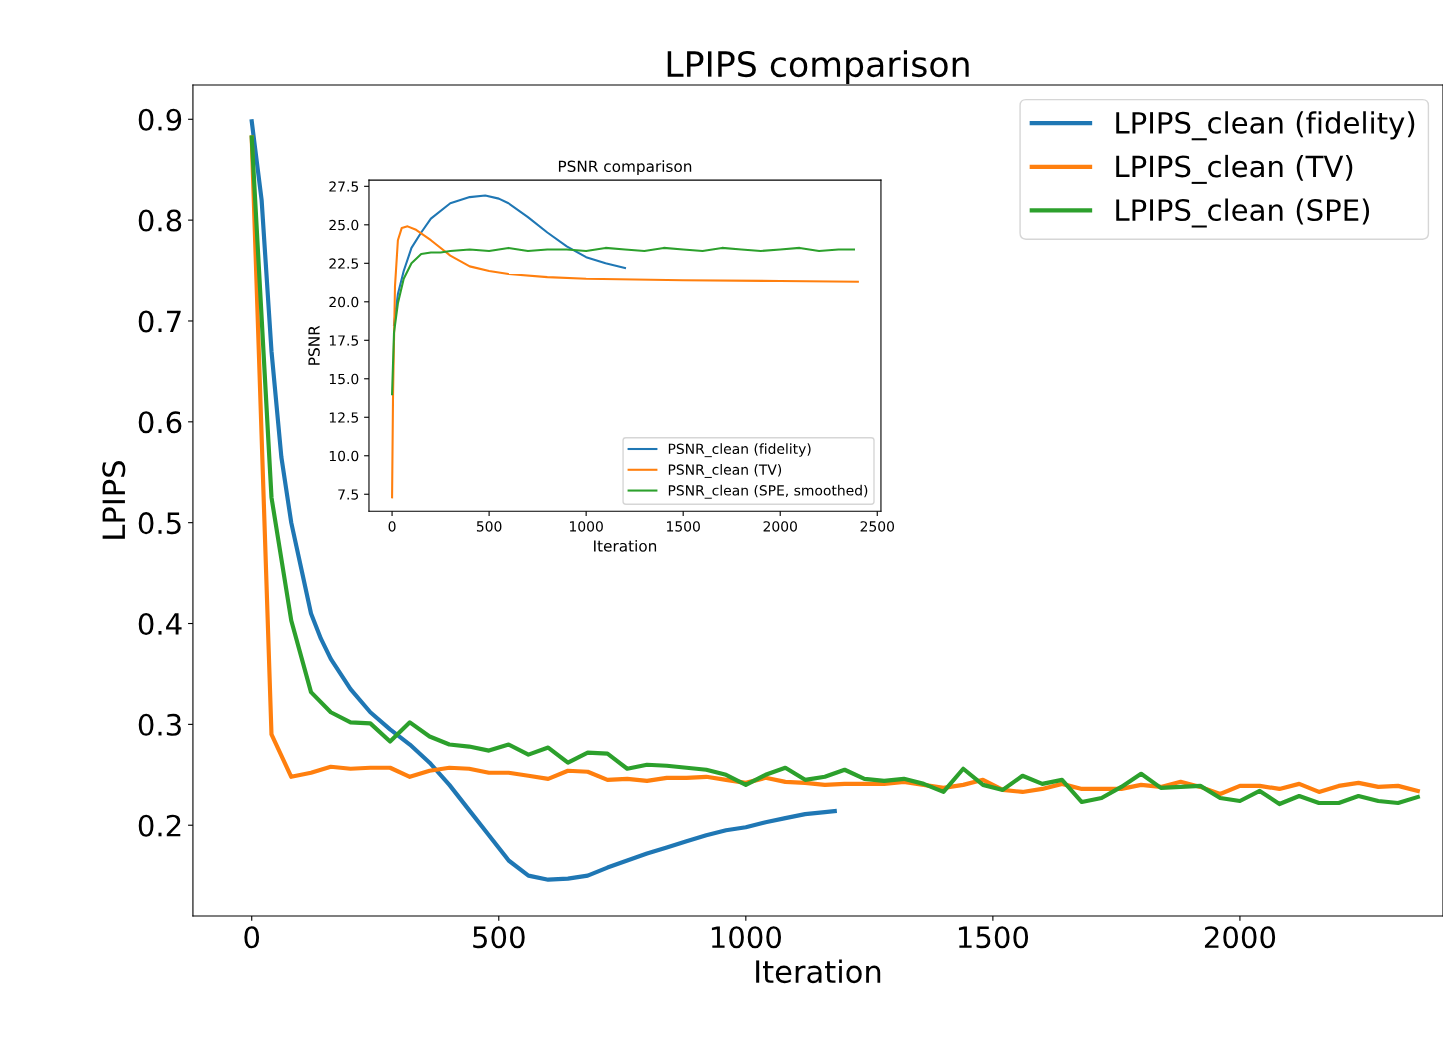  I want to click on legend-label: LPIPS_clean (fidelity), so click(1265, 126).